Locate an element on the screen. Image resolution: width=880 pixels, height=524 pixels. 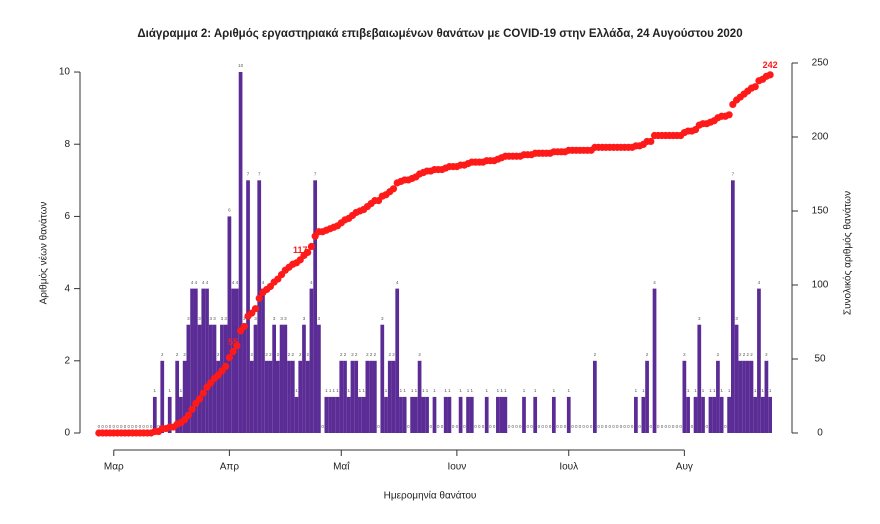
y2-tick-label: 150 is located at coordinates (820, 211).